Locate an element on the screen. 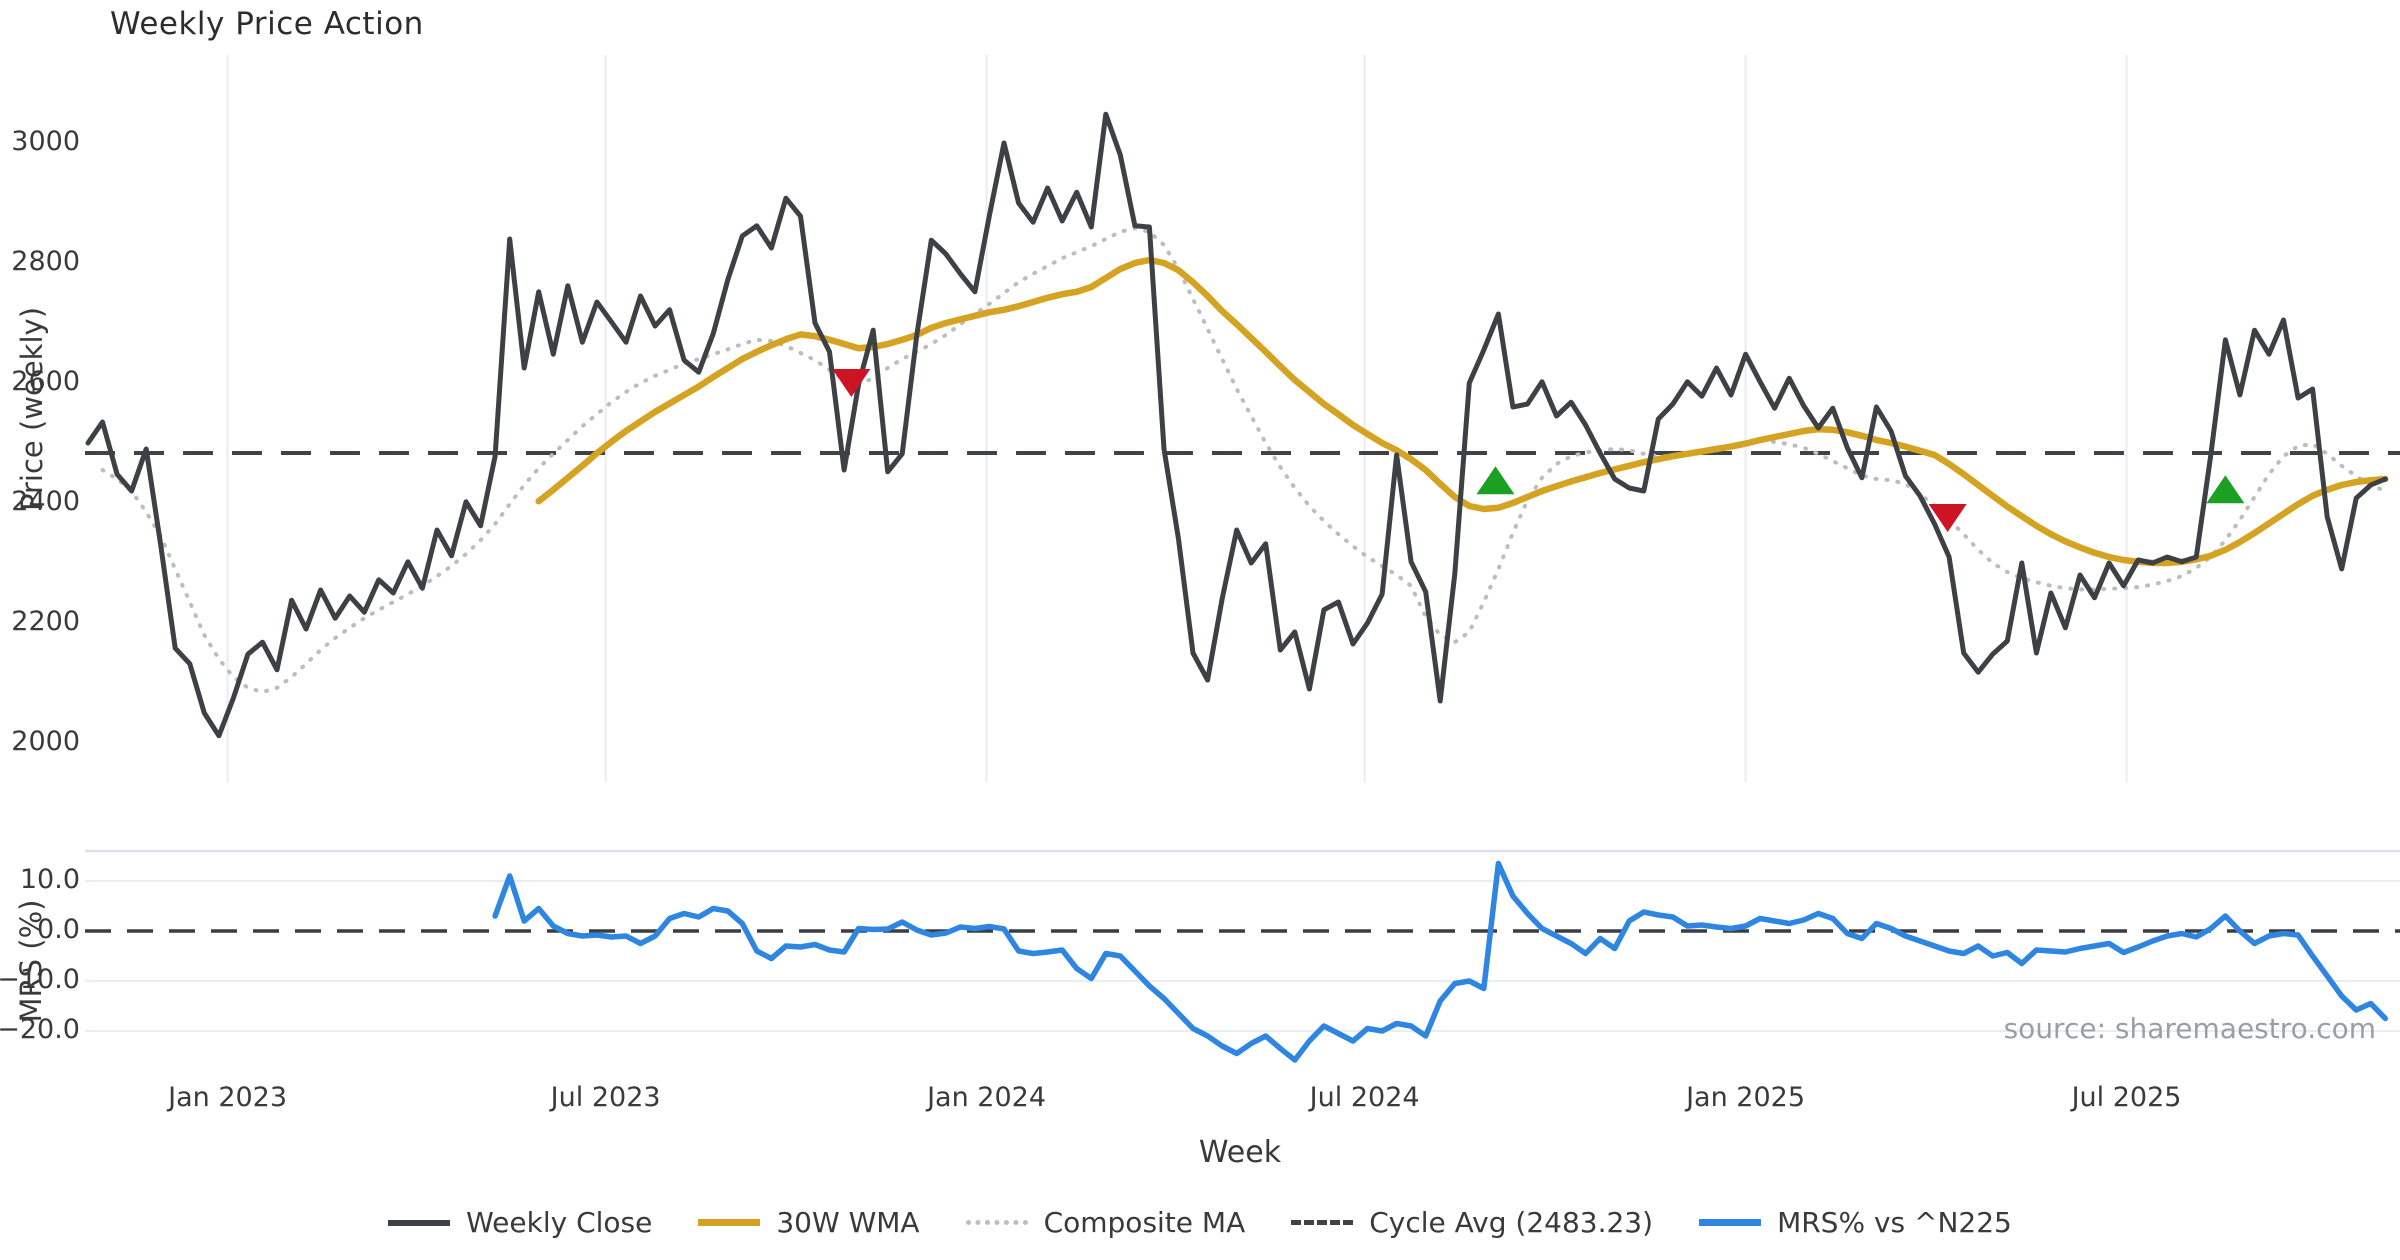  mrs-y-tick-label: −20.0 is located at coordinates (40, 1029).